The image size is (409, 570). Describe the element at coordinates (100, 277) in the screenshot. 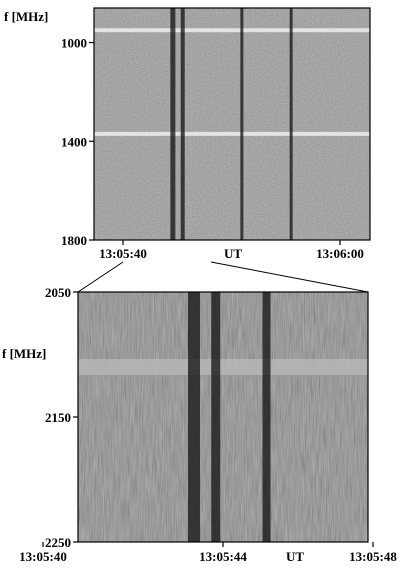

I see `zoom-line-left` at that location.